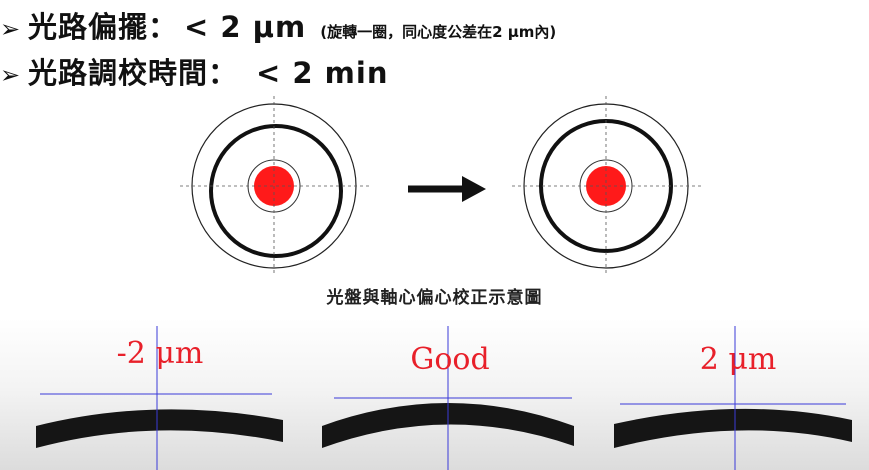  I want to click on disc-before, so click(275, 186).